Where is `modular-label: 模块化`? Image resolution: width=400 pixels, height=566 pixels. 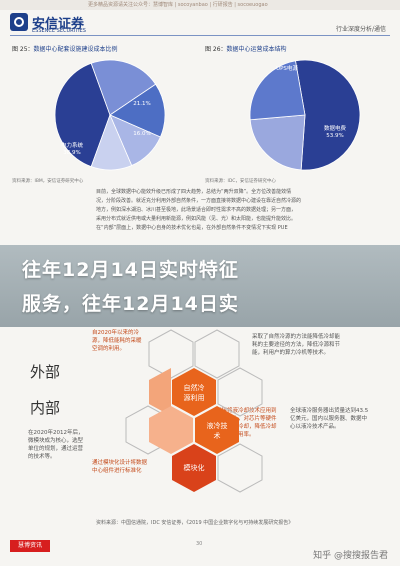
modular-label: 模块化 is located at coordinates (194, 468).